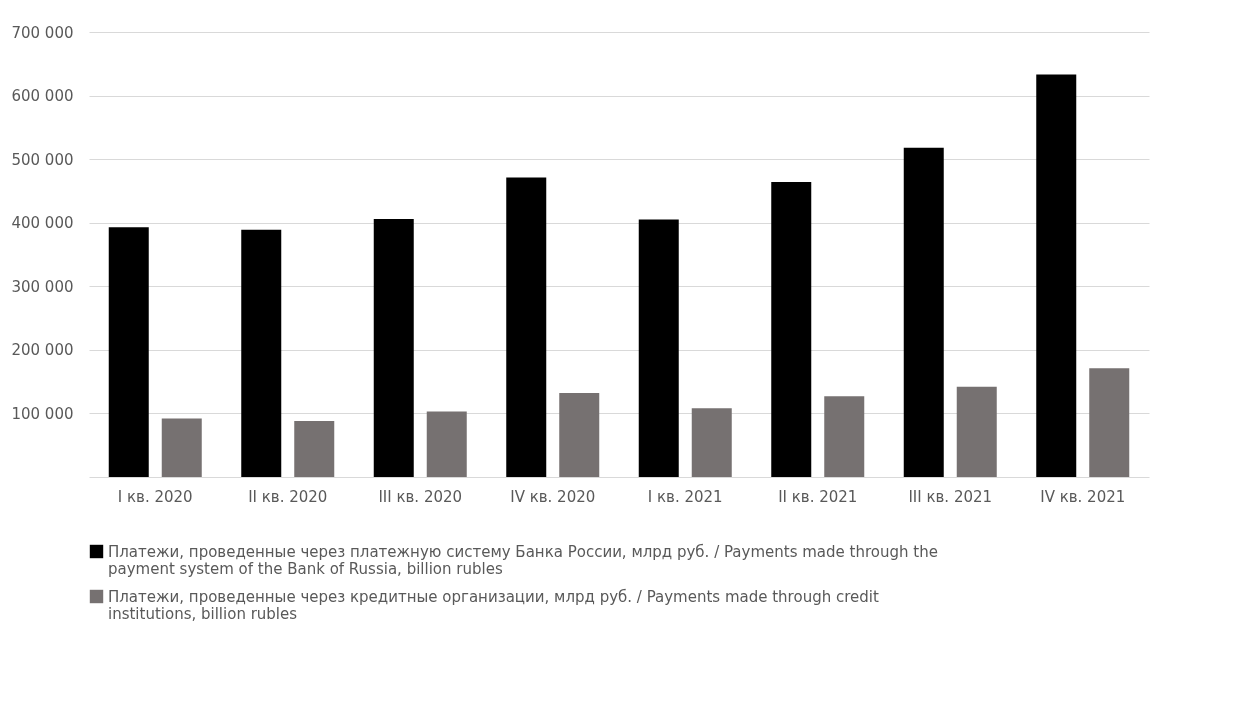 Image resolution: width=1244 pixels, height=711 pixels. What do you see at coordinates (288, 496) in the screenshot?
I see `x-tick-label: II кв. 2020` at bounding box center [288, 496].